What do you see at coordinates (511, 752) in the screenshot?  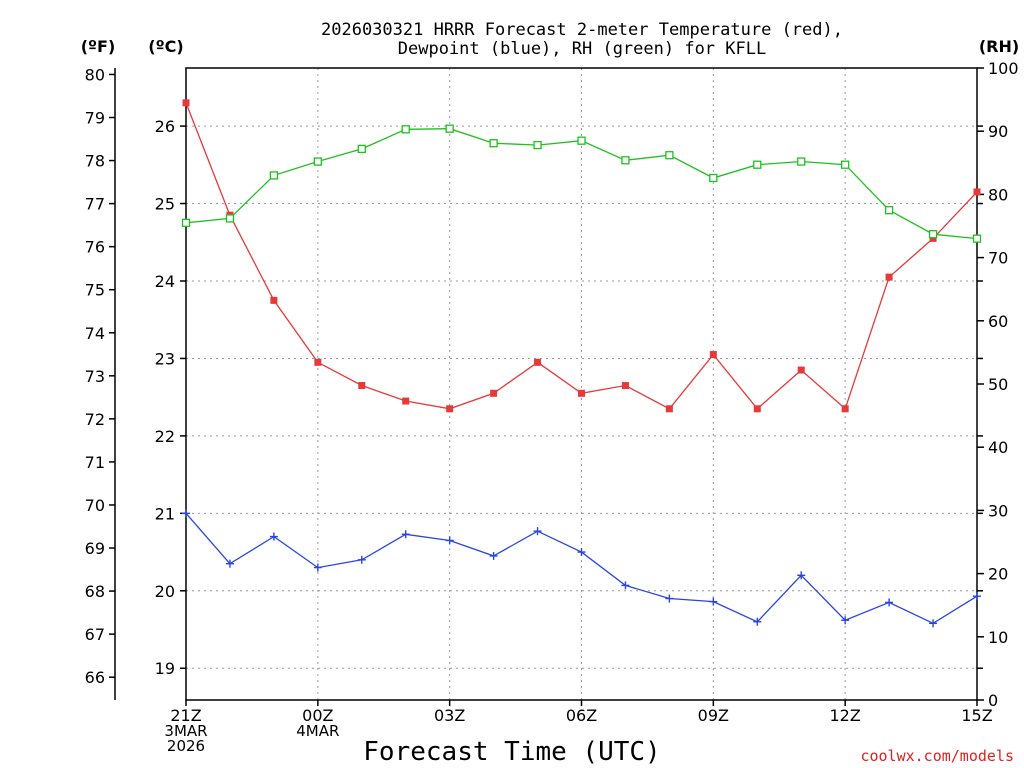 I see `x-axis-label: Forecast Time (UTC)` at bounding box center [511, 752].